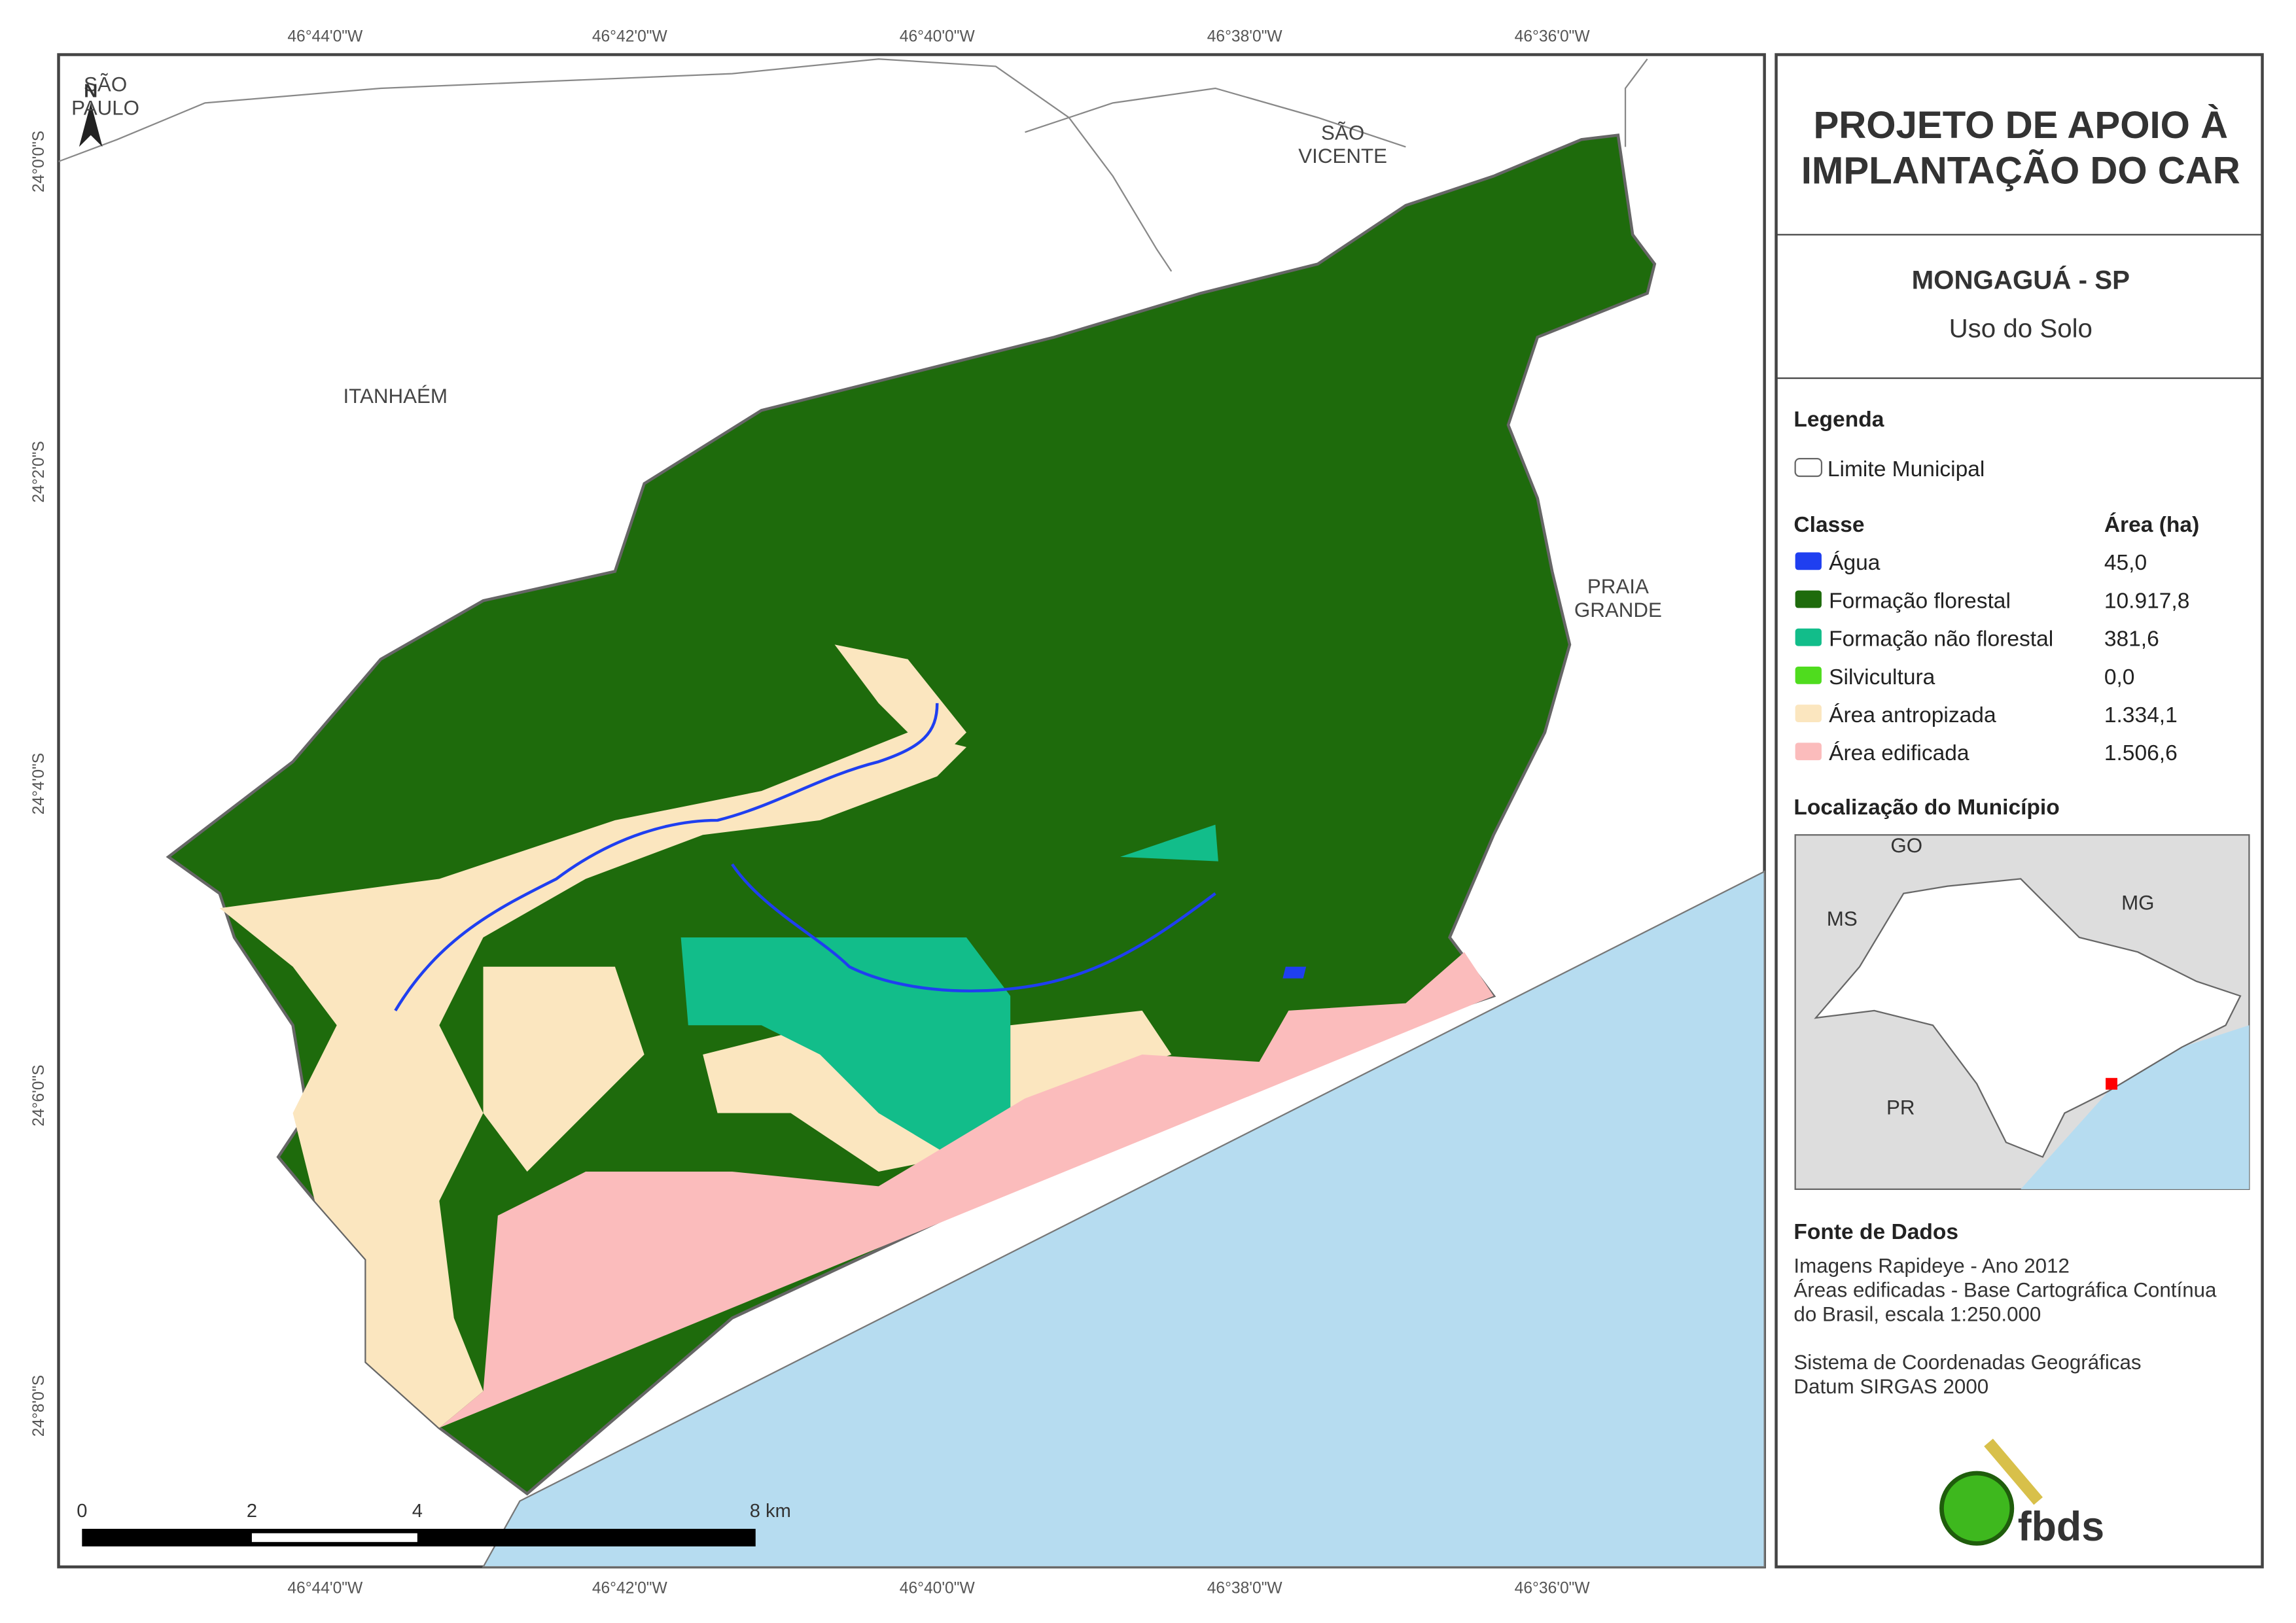 The height and width of the screenshot is (1623, 2296). What do you see at coordinates (630, 1589) in the screenshot?
I see `bottom-tick: 46°42'0"W` at bounding box center [630, 1589].